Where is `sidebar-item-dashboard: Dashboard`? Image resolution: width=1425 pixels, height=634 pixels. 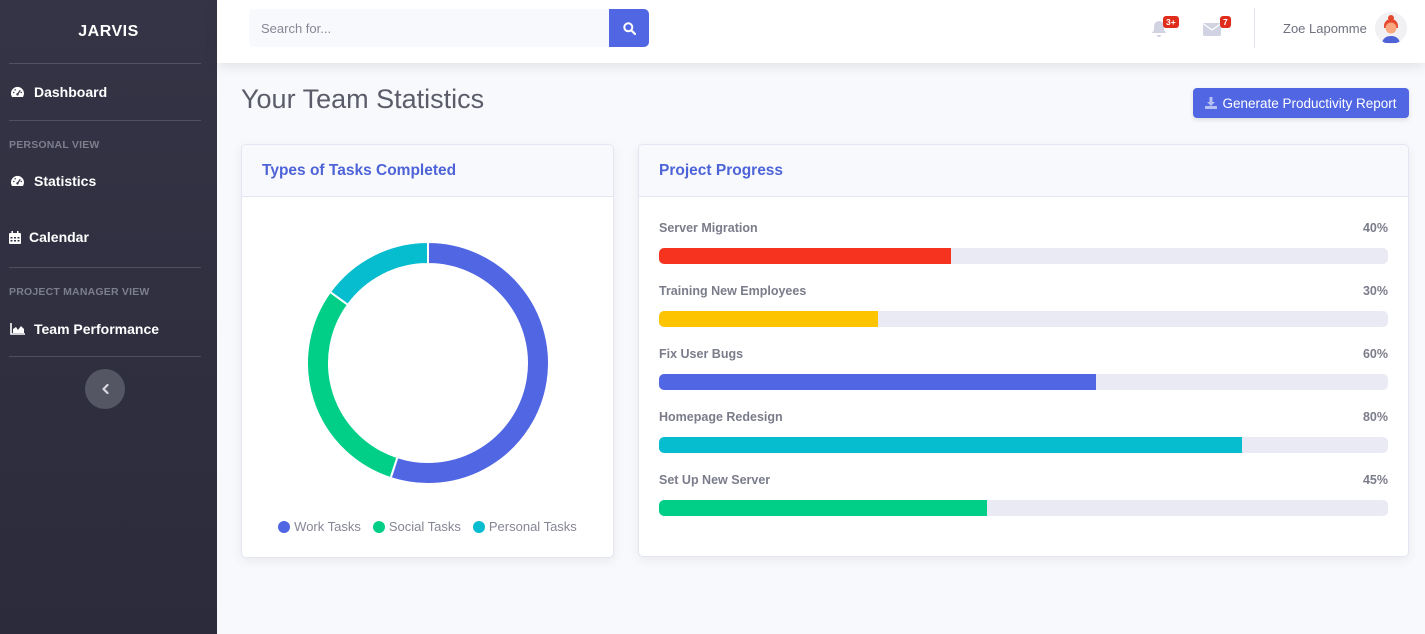
sidebar-item-dashboard: Dashboard is located at coordinates (108, 92).